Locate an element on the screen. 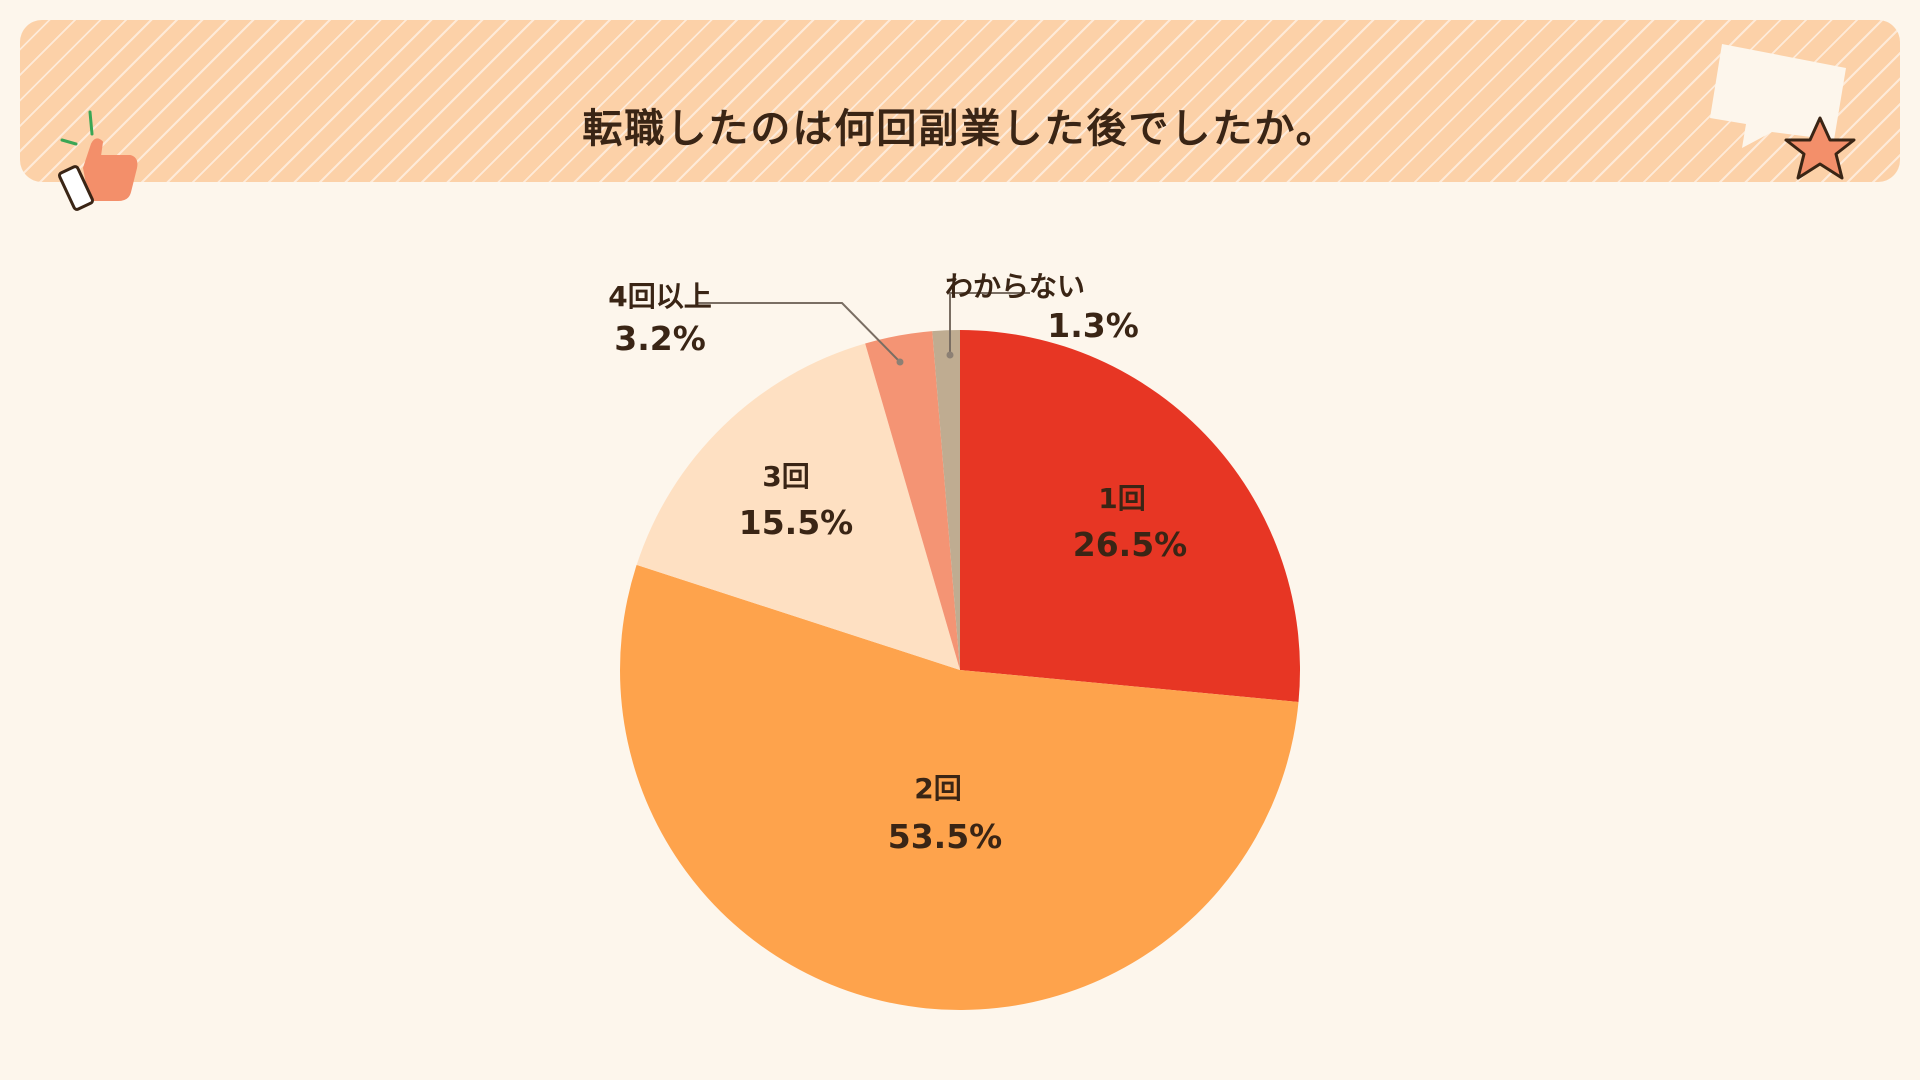  slice-value-4: 3.2% is located at coordinates (660, 338).